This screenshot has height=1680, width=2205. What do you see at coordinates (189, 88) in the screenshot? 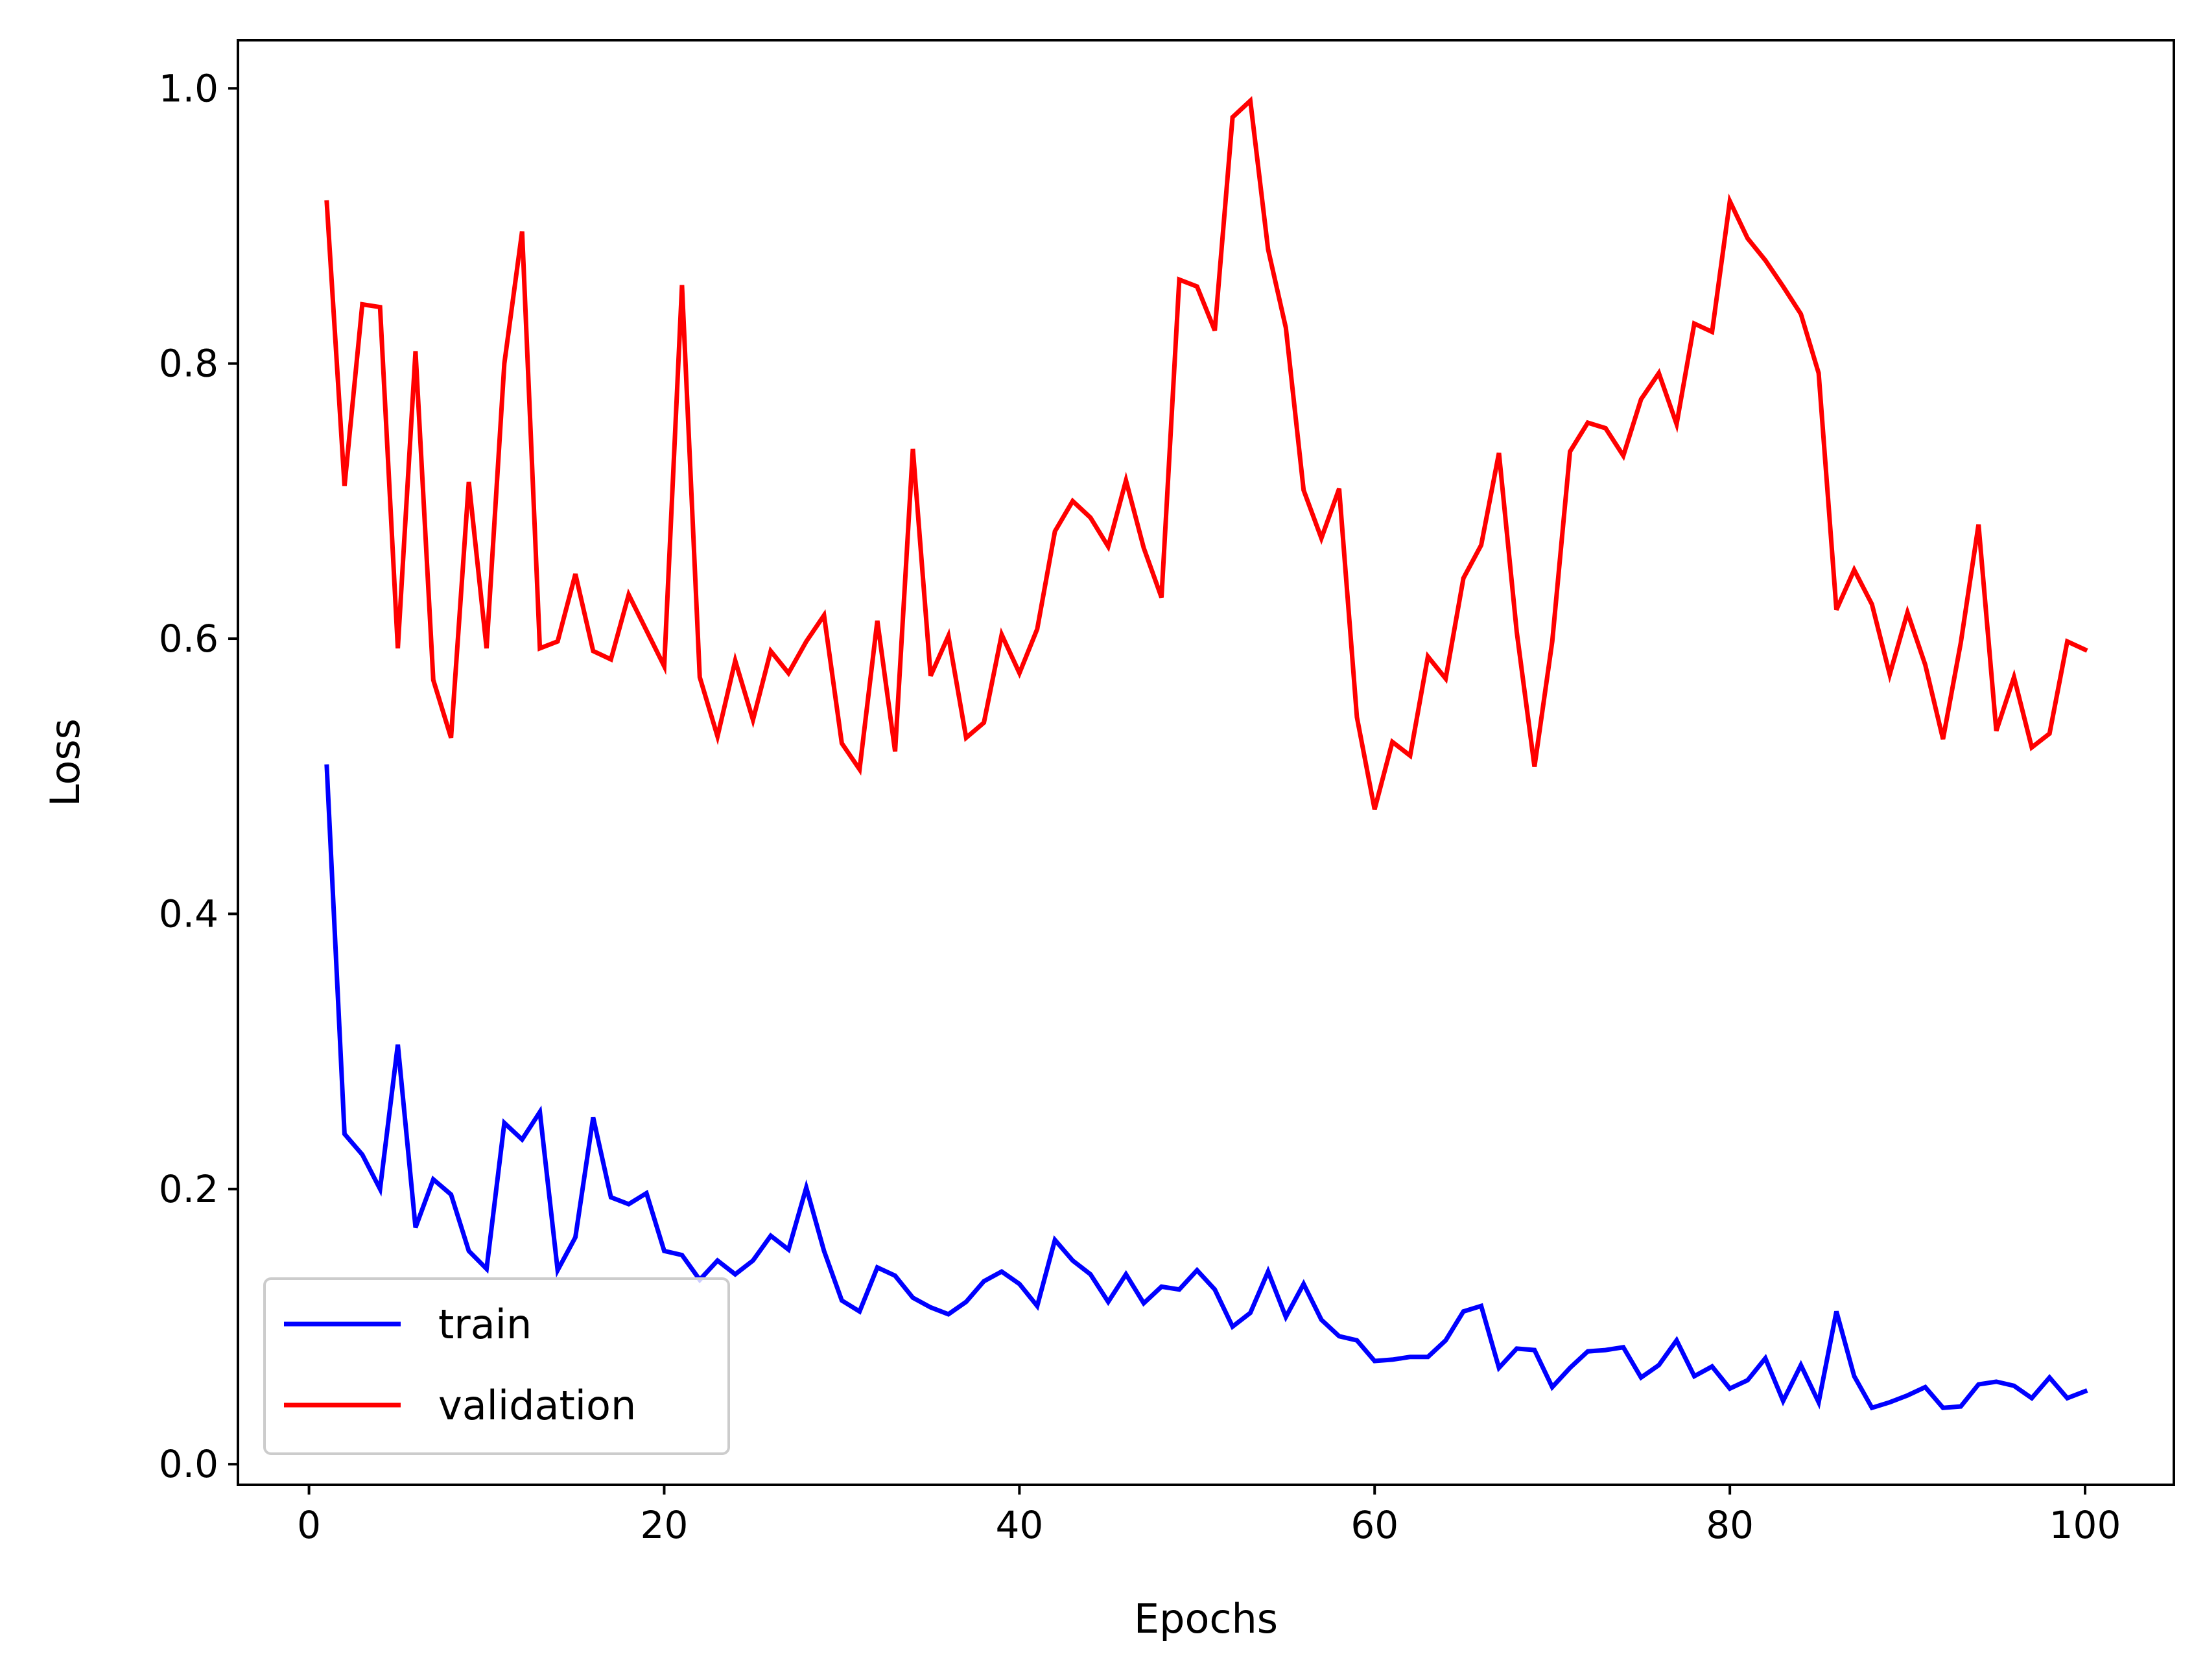
I see `y-tick-label: 1.0` at bounding box center [189, 88].